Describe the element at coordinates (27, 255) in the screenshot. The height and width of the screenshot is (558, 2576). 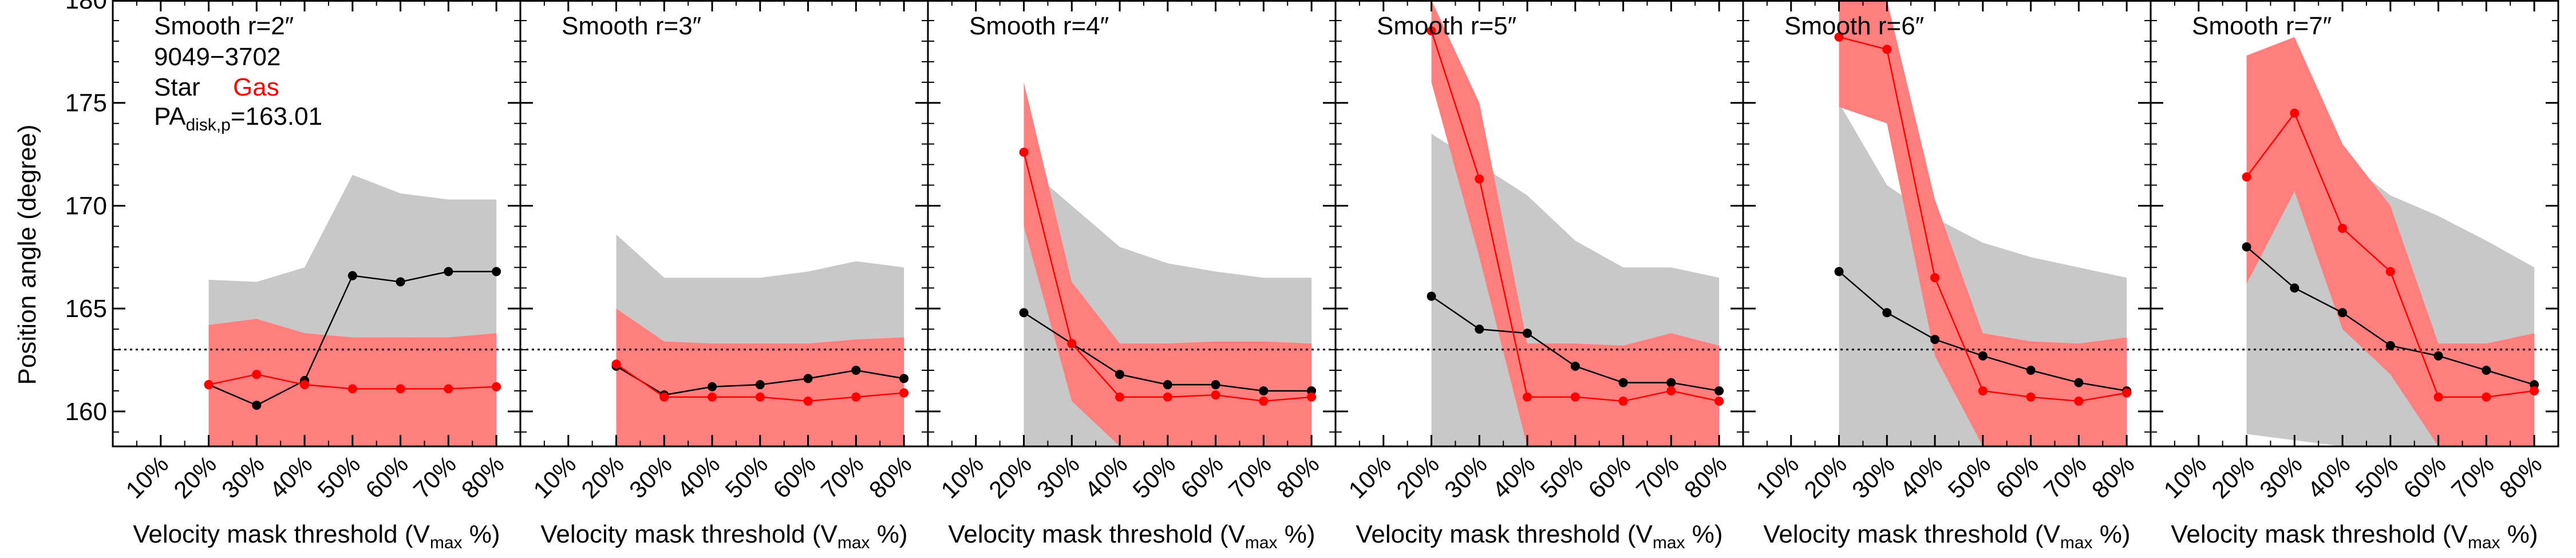
I see `y-axis-label: Position angle (degree)` at that location.